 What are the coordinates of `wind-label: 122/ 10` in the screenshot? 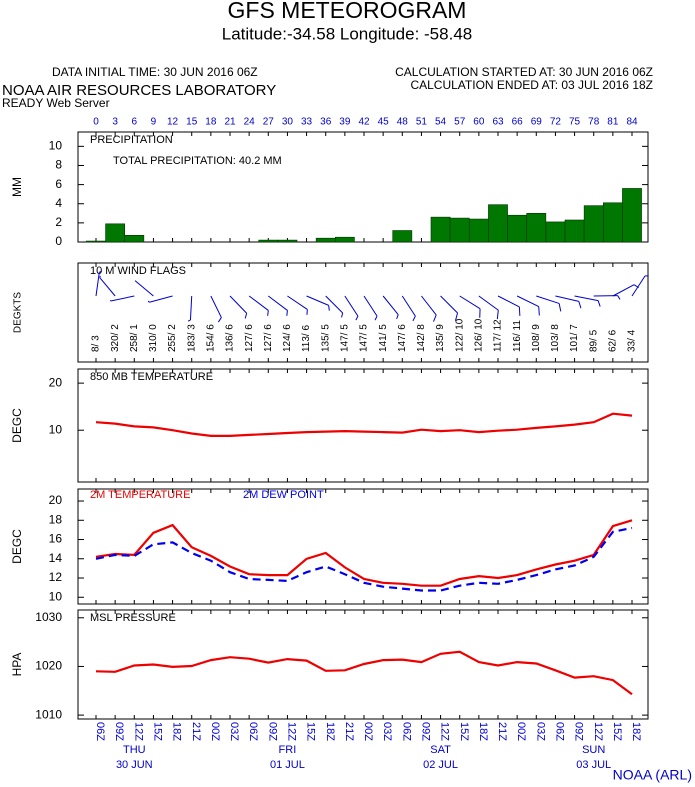 It's located at (459, 335).